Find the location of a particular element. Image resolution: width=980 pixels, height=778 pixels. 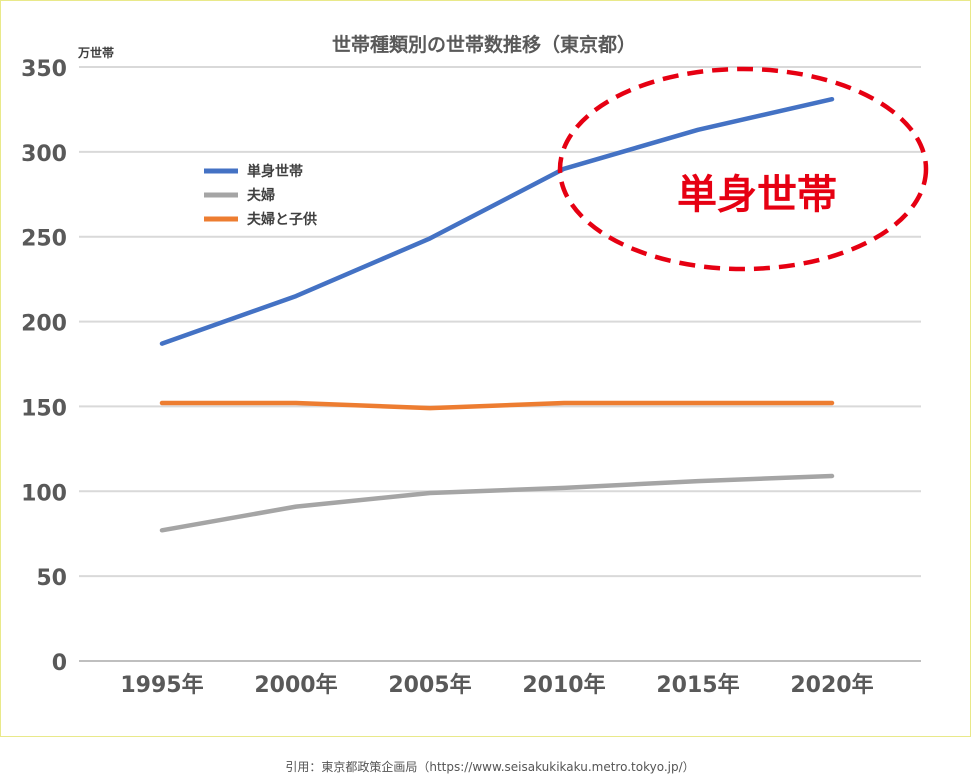

y-axis-unit-label: 万世帯 is located at coordinates (95, 52).